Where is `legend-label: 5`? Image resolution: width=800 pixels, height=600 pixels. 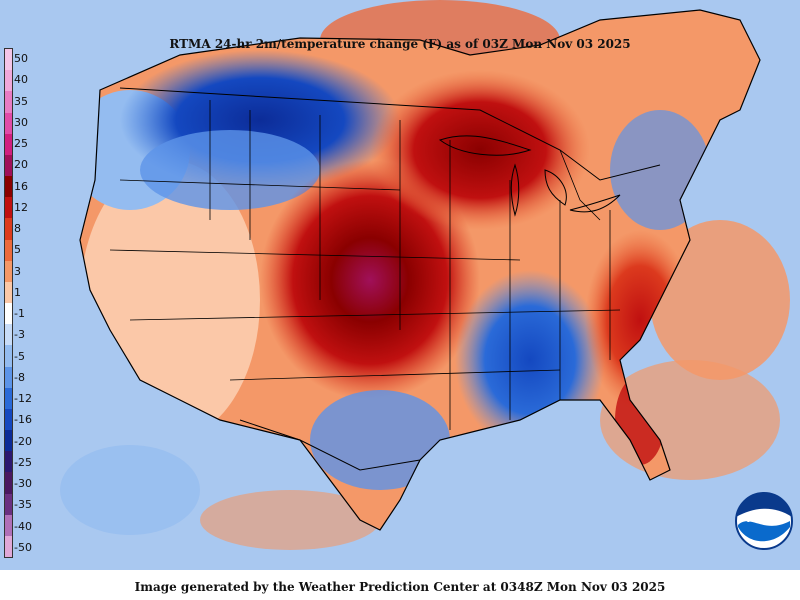 legend-label: 5 is located at coordinates (17, 250).